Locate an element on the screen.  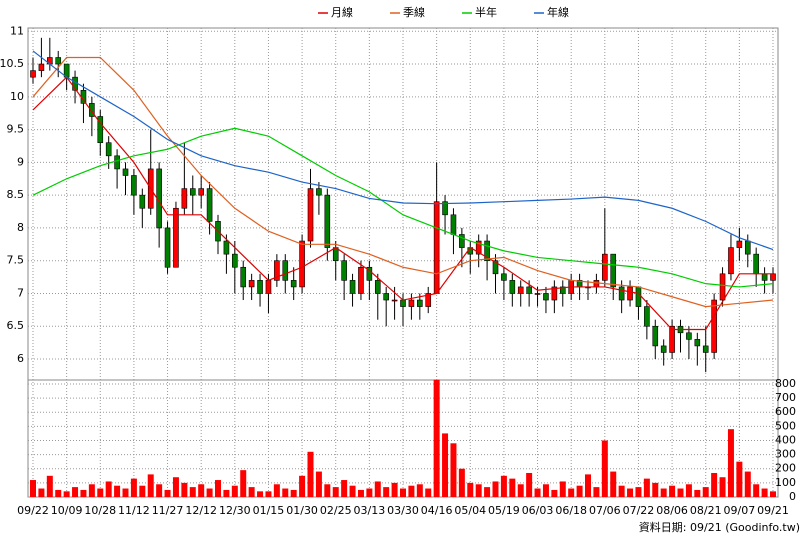
x-tick-label: 06/03 is located at coordinates (538, 510).